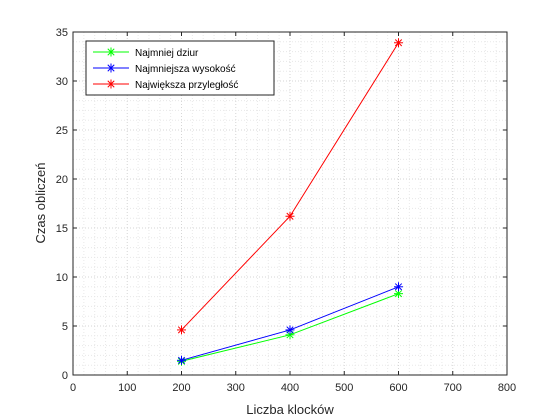 This screenshot has height=420, width=560. Describe the element at coordinates (507, 388) in the screenshot. I see `x-tick-label: 800` at that location.